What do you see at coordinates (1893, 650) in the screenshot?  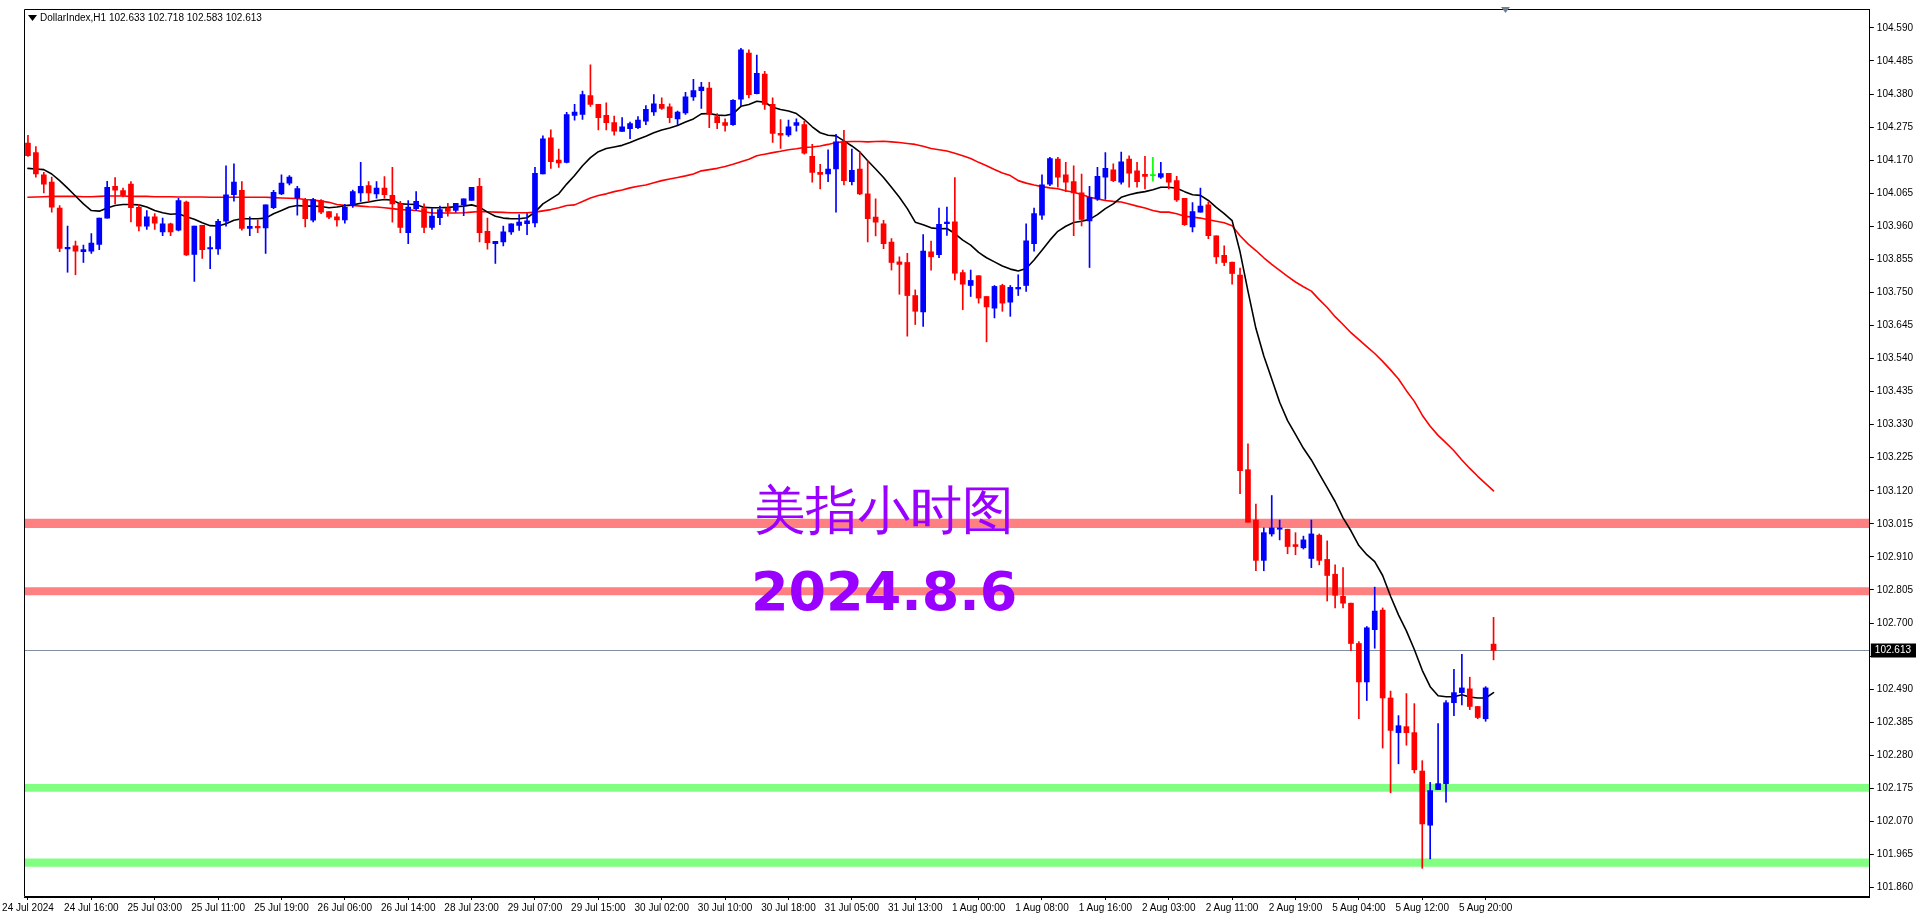 I see `ref-line-label: 102.613` at bounding box center [1893, 650].